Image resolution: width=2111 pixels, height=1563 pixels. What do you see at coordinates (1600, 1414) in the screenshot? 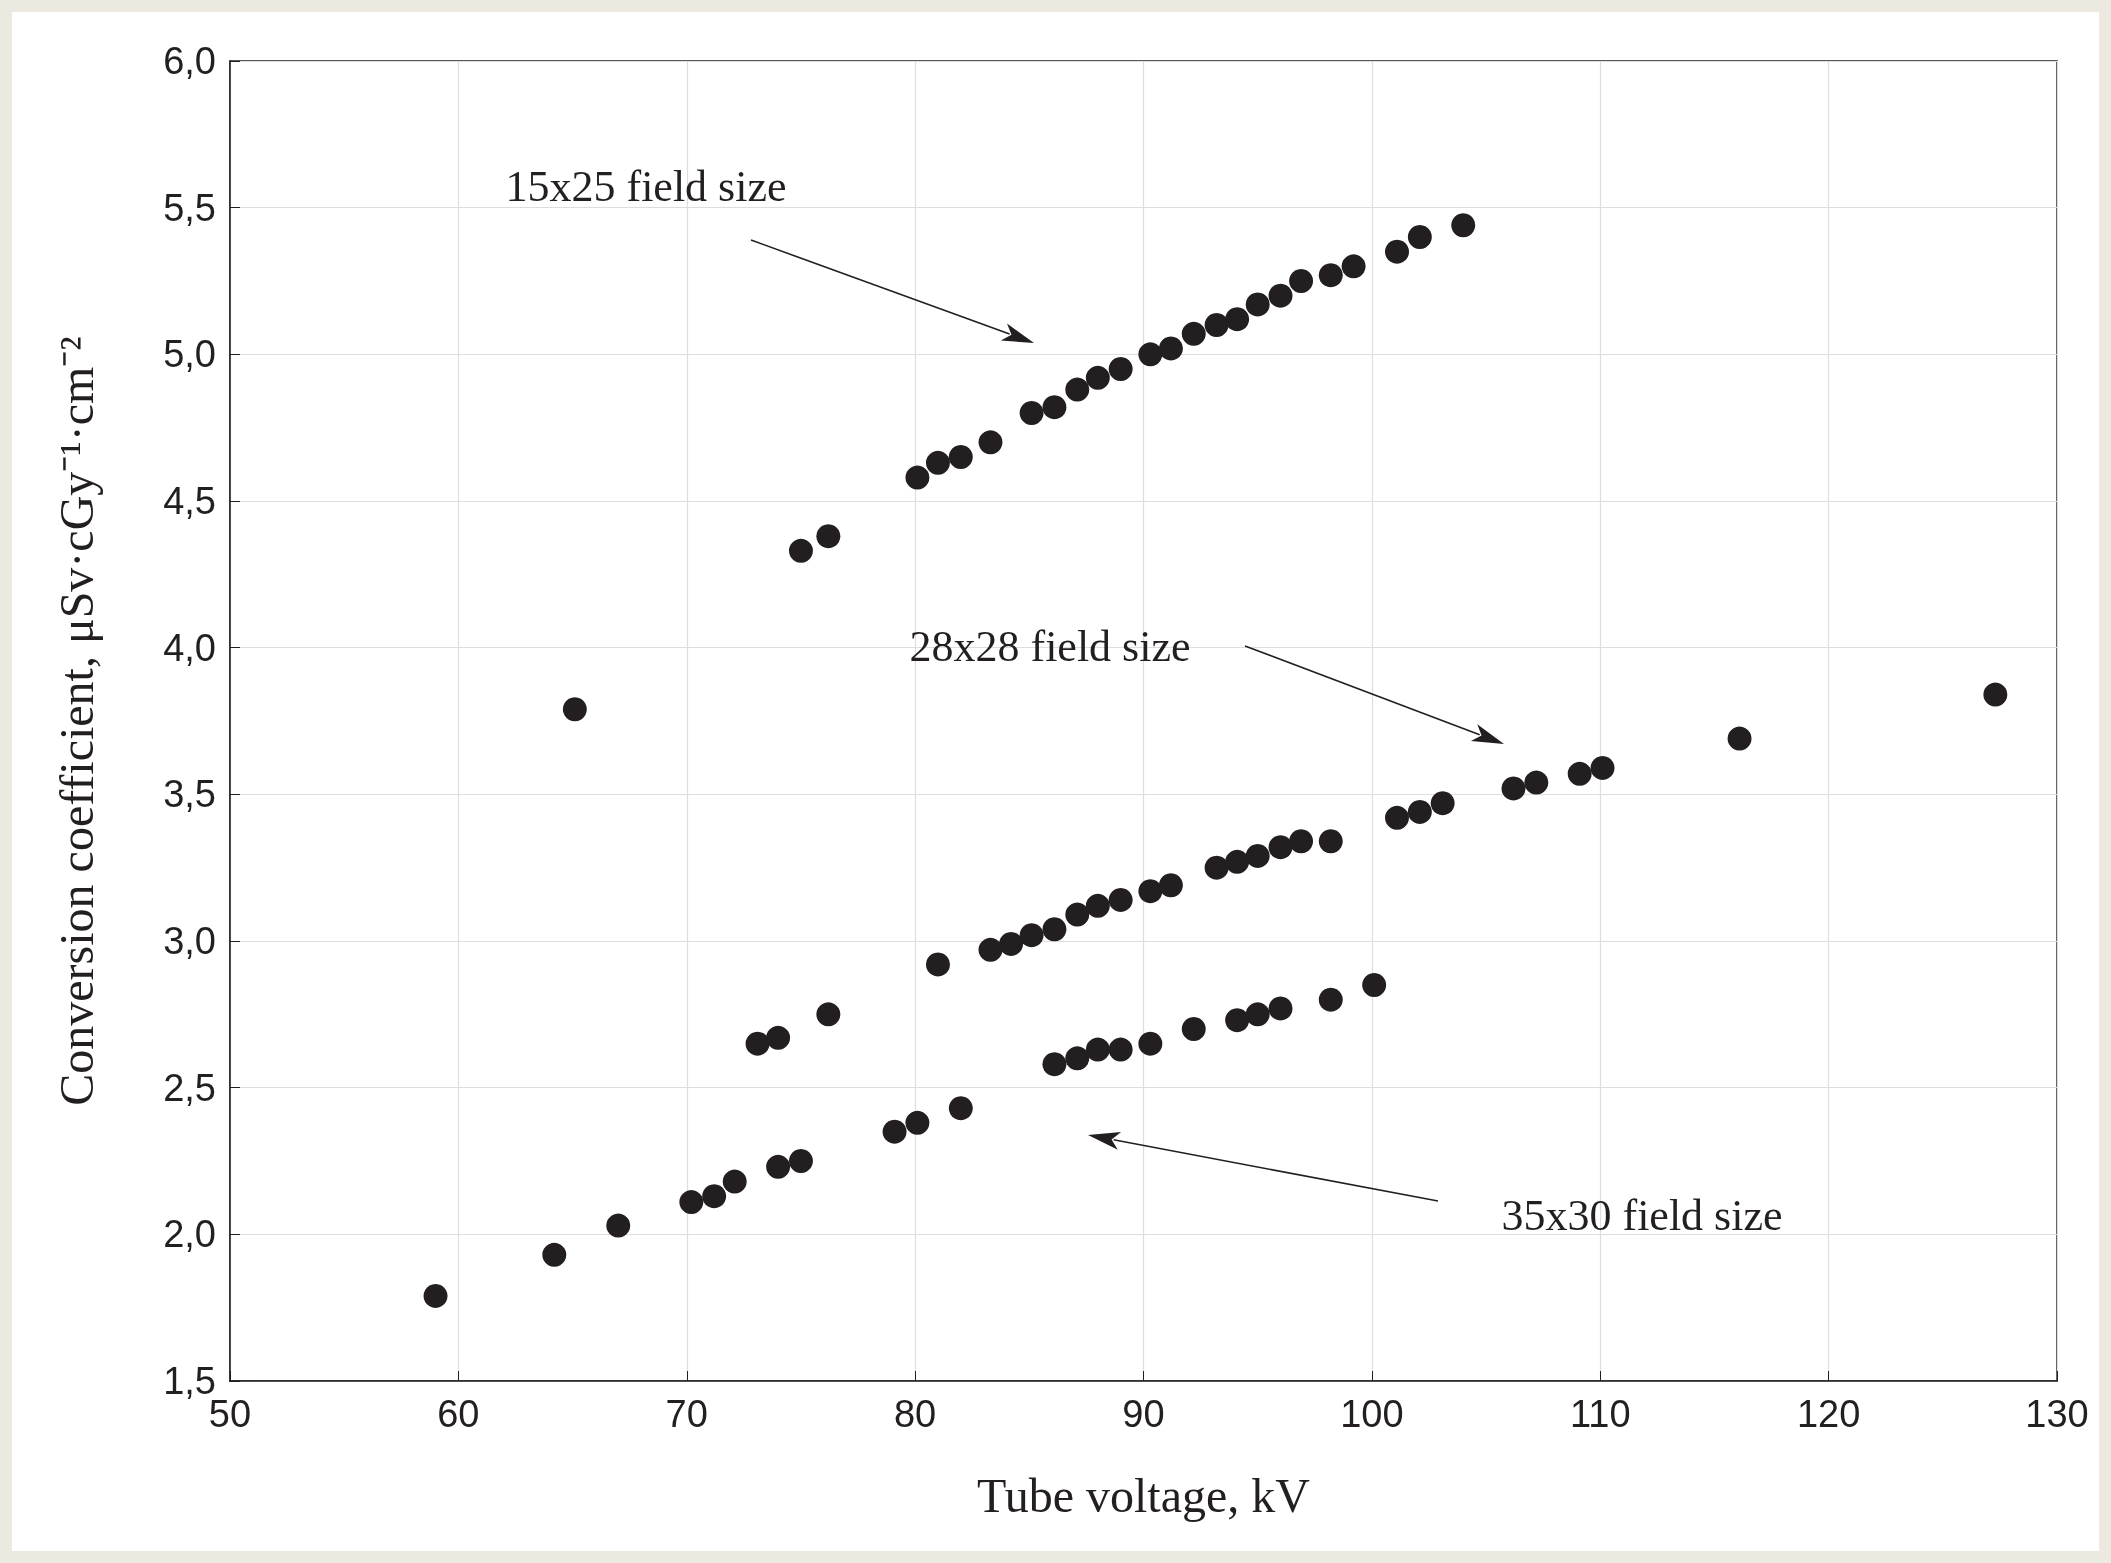
I see `x-tick-label: 110` at bounding box center [1600, 1414].